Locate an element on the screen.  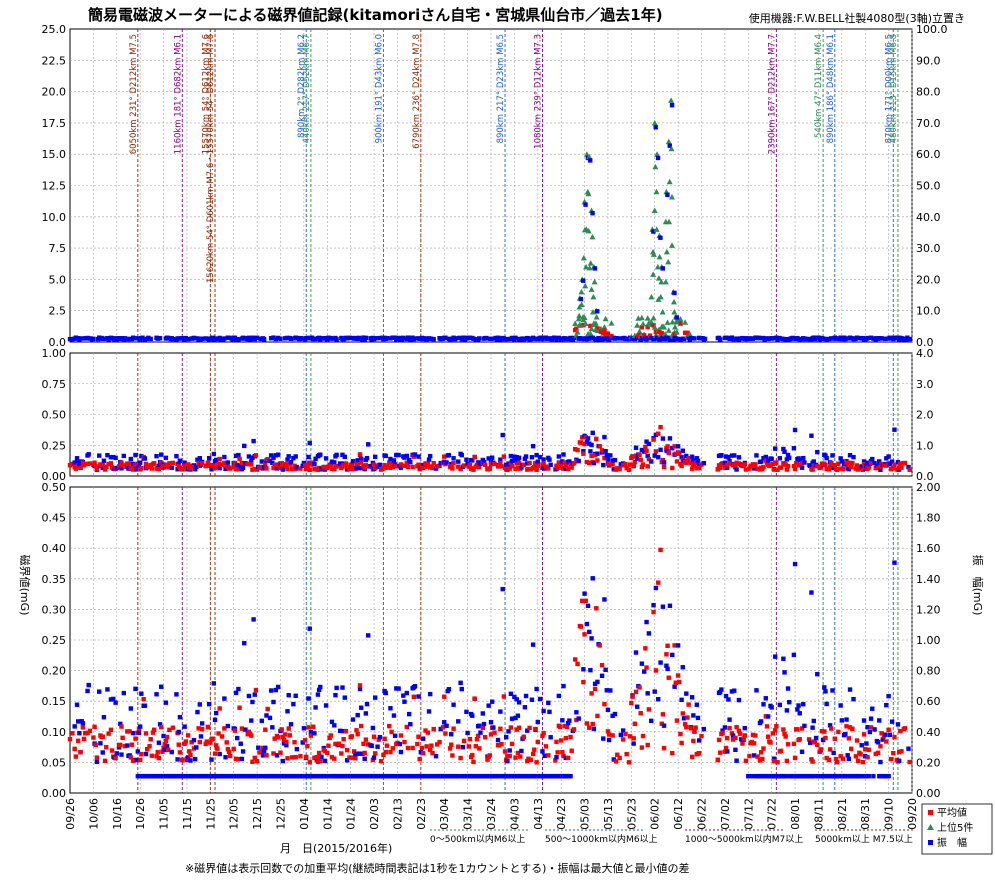
left-tick-label: 0.00 is located at coordinates (54, 793).